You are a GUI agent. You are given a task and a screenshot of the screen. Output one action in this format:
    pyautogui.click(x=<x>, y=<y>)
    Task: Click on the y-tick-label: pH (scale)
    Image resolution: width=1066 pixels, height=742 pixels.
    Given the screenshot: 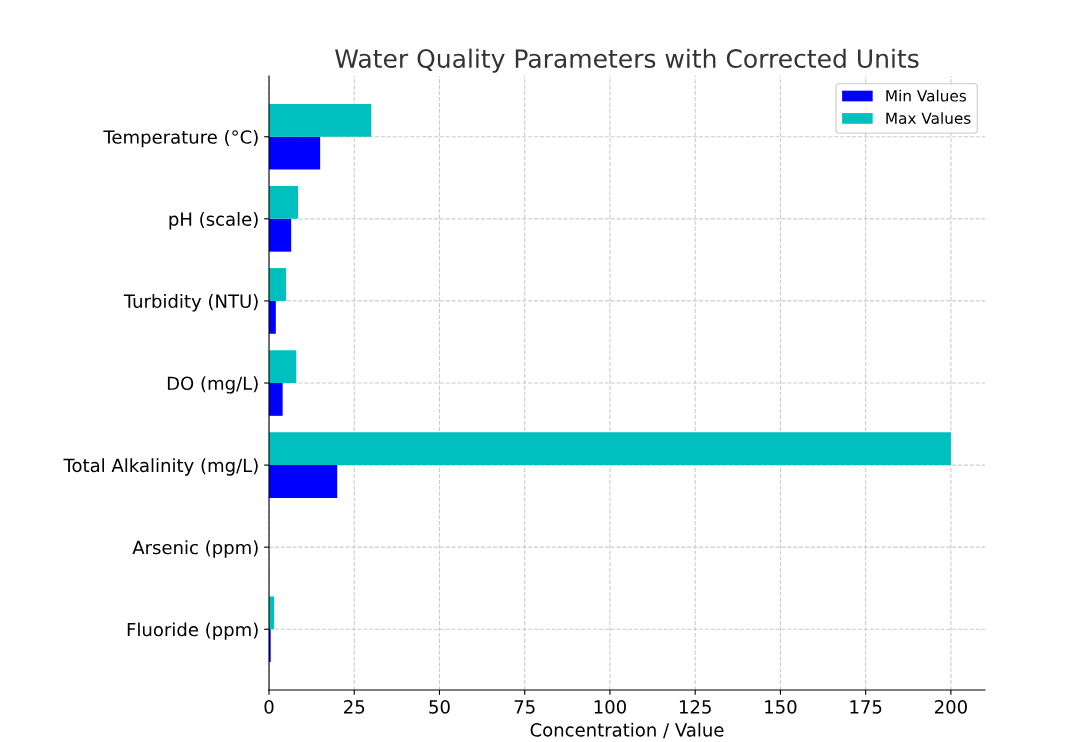 What is the action you would take?
    pyautogui.click(x=213, y=220)
    